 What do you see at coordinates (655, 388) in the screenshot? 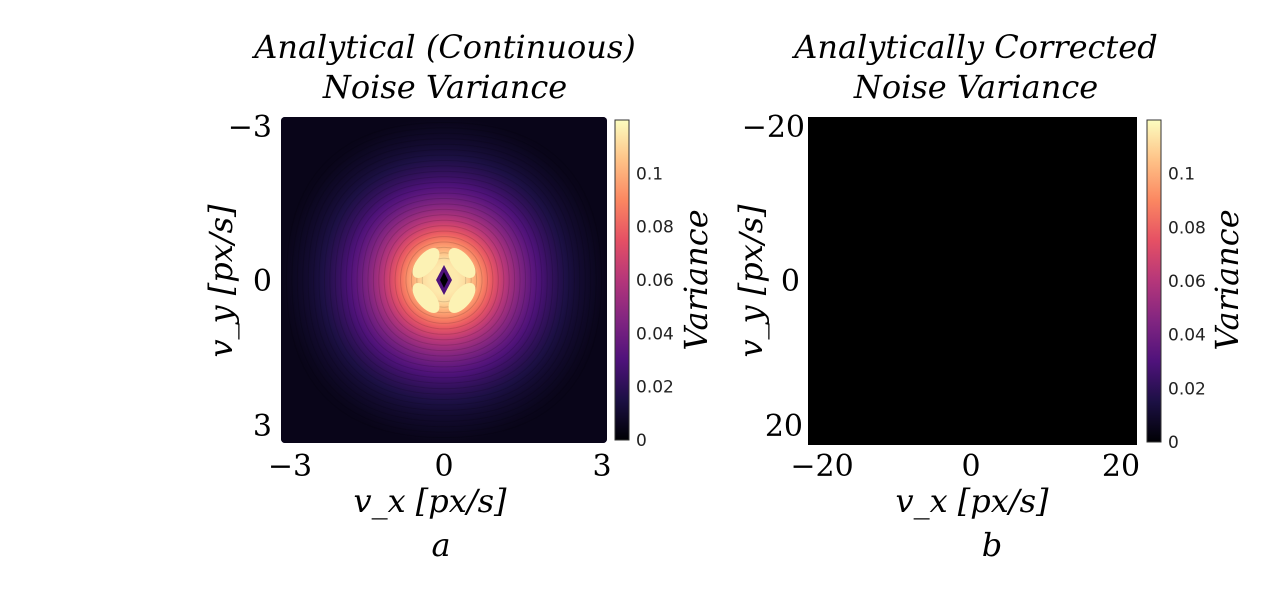
I see `panel-a-cbtick-1: 0.02` at bounding box center [655, 388].